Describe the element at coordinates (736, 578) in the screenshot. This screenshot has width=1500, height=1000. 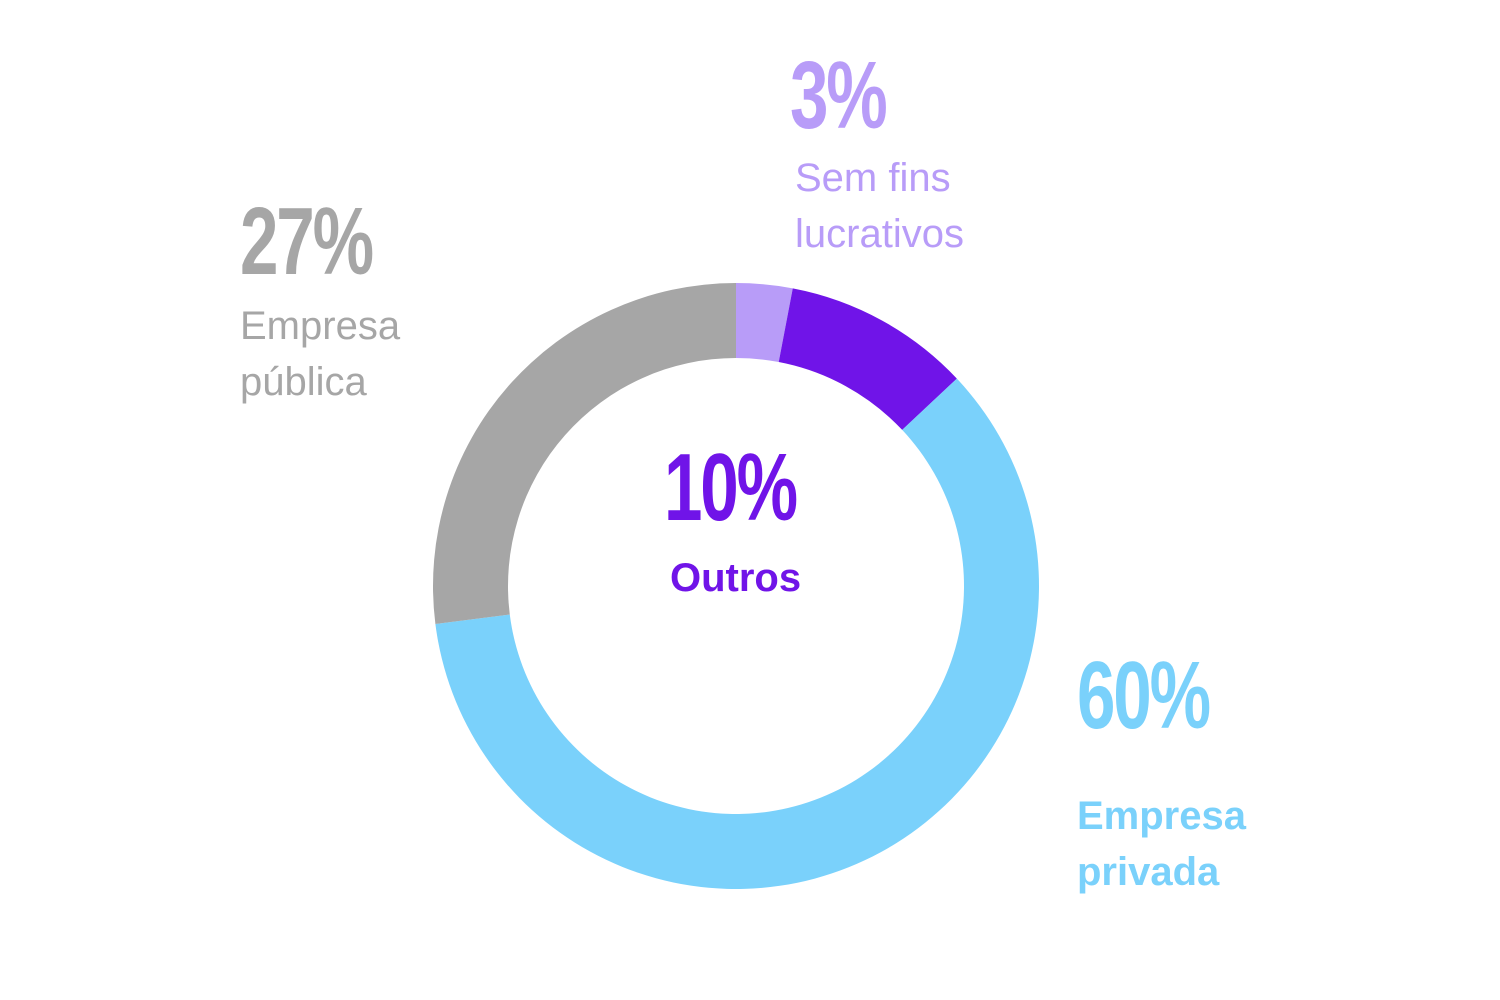
I see `category-label: Outros` at that location.